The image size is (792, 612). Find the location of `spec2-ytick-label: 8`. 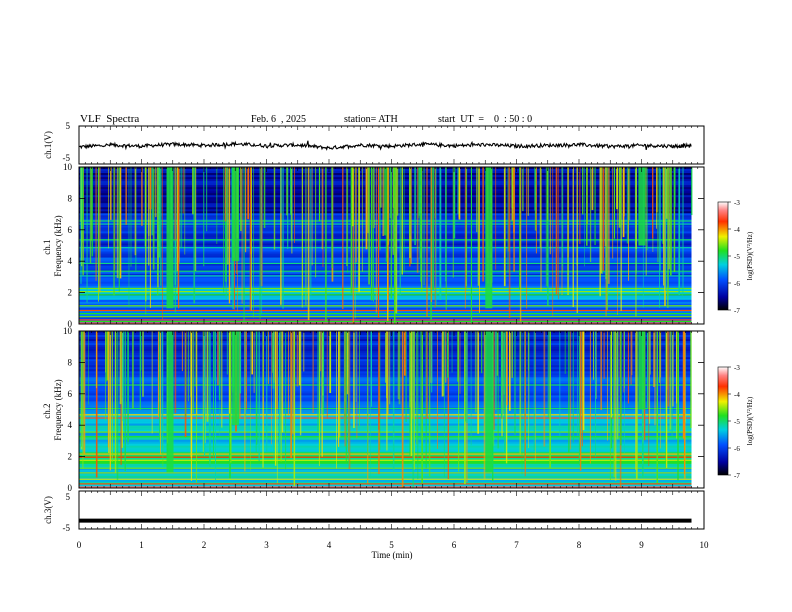

spec2-ytick-label: 8 is located at coordinates (70, 362).